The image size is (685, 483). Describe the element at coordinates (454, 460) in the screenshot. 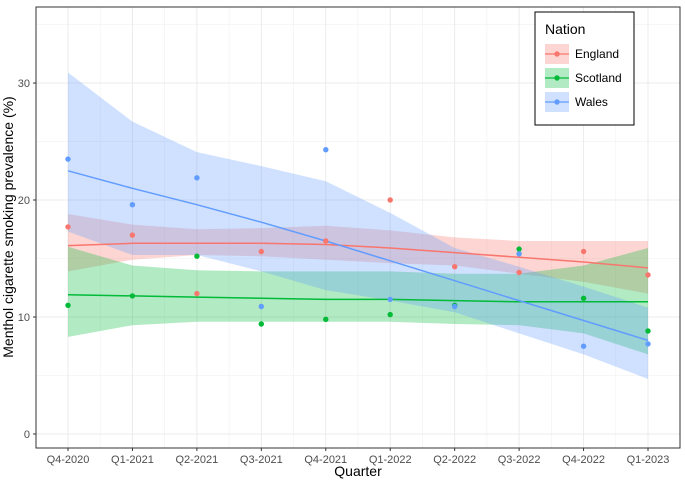

I see `x-tick-label: Q2-2022` at that location.